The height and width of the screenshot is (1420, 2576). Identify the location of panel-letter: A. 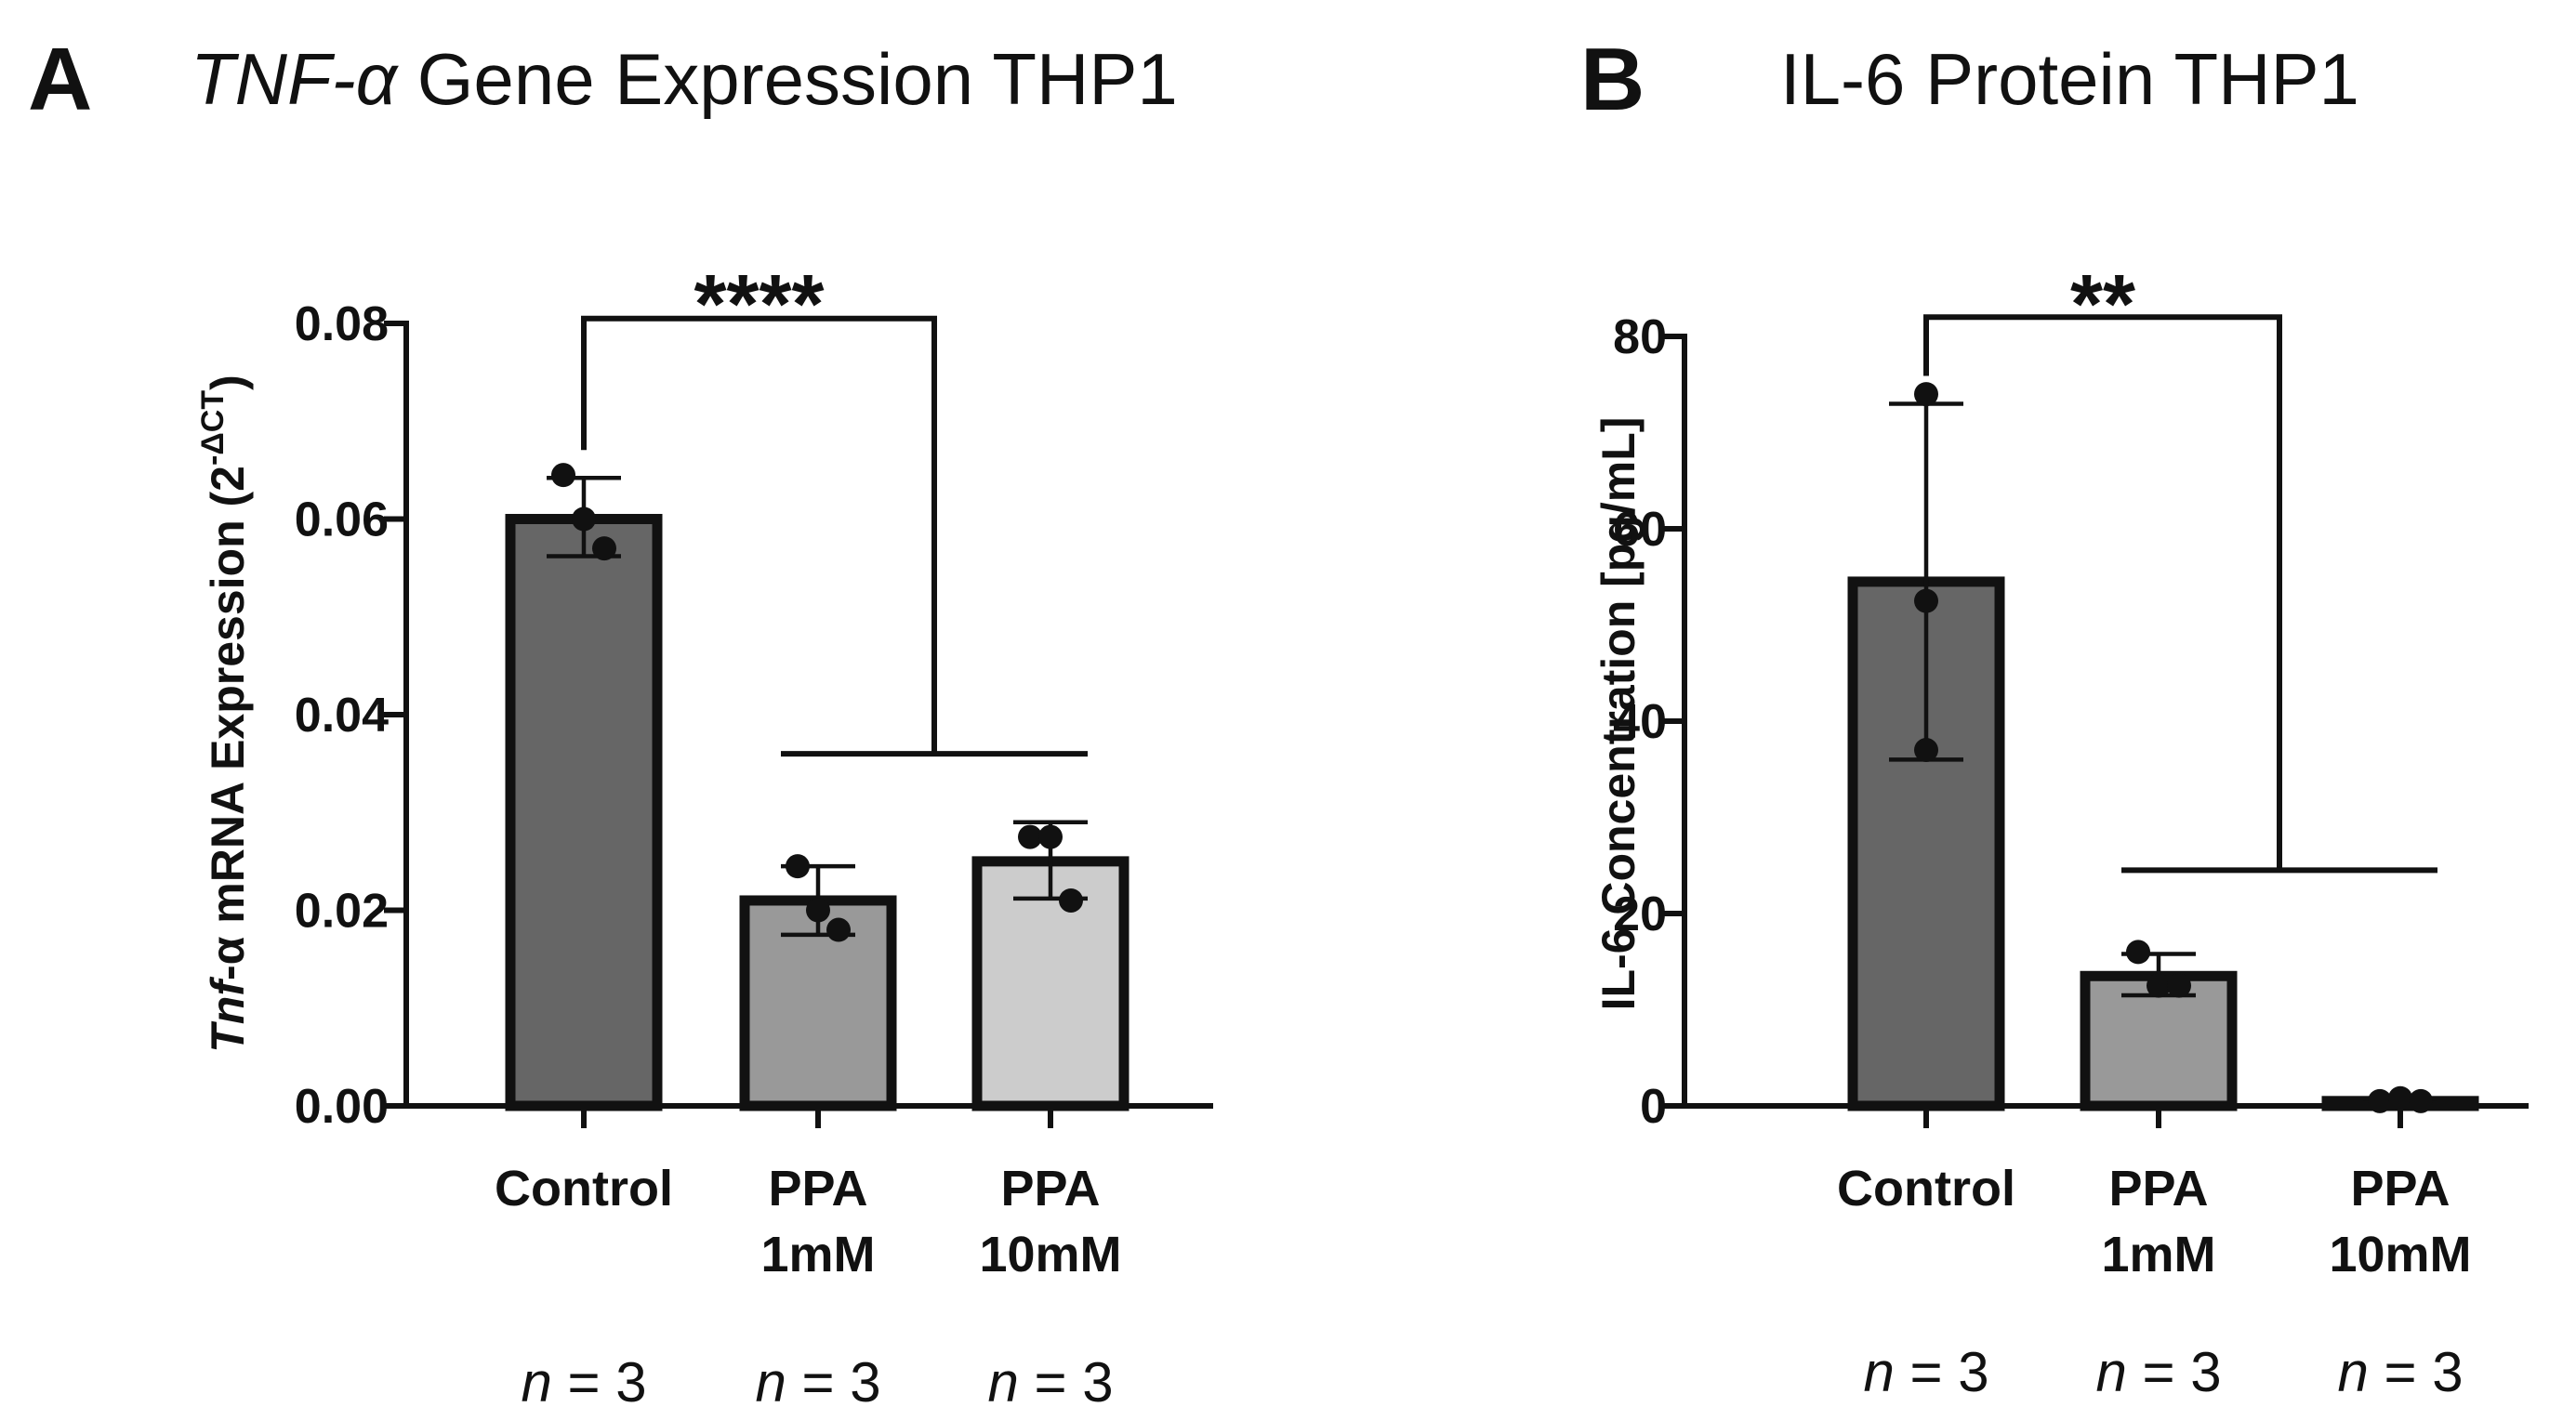
(60, 79).